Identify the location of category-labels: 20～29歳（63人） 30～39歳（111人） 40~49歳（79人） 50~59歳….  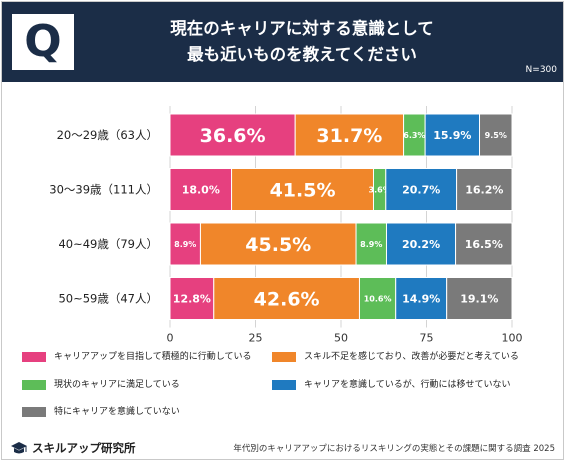
(103, 217).